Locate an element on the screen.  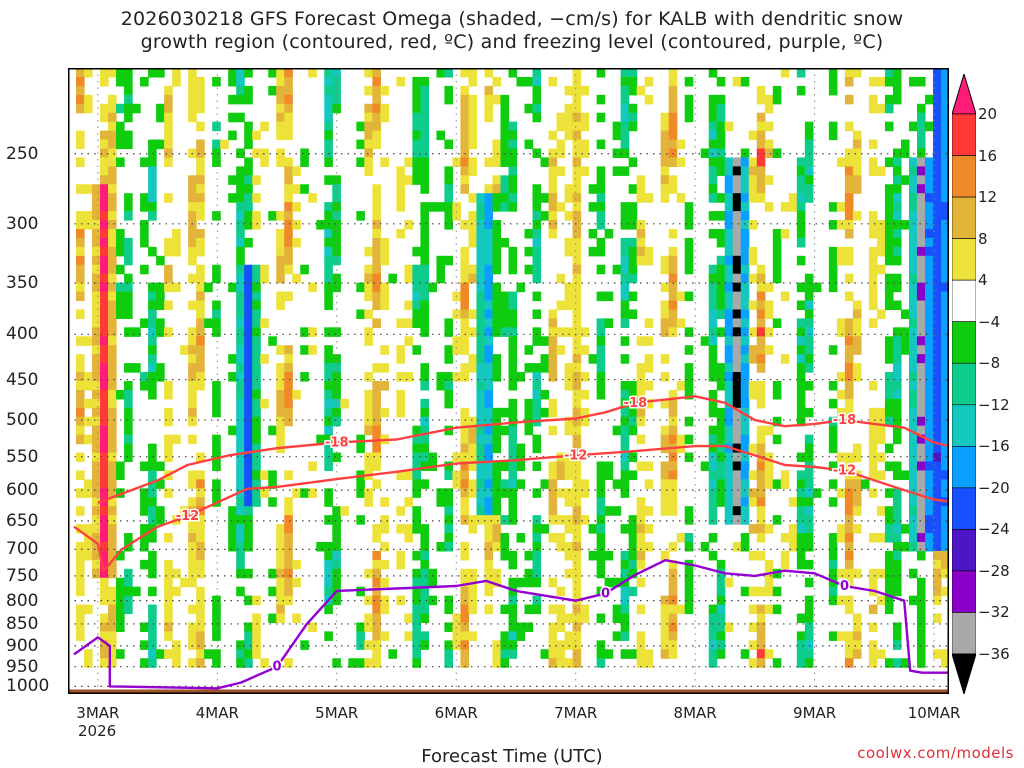
y-tick-label: 400 is located at coordinates (22, 334).